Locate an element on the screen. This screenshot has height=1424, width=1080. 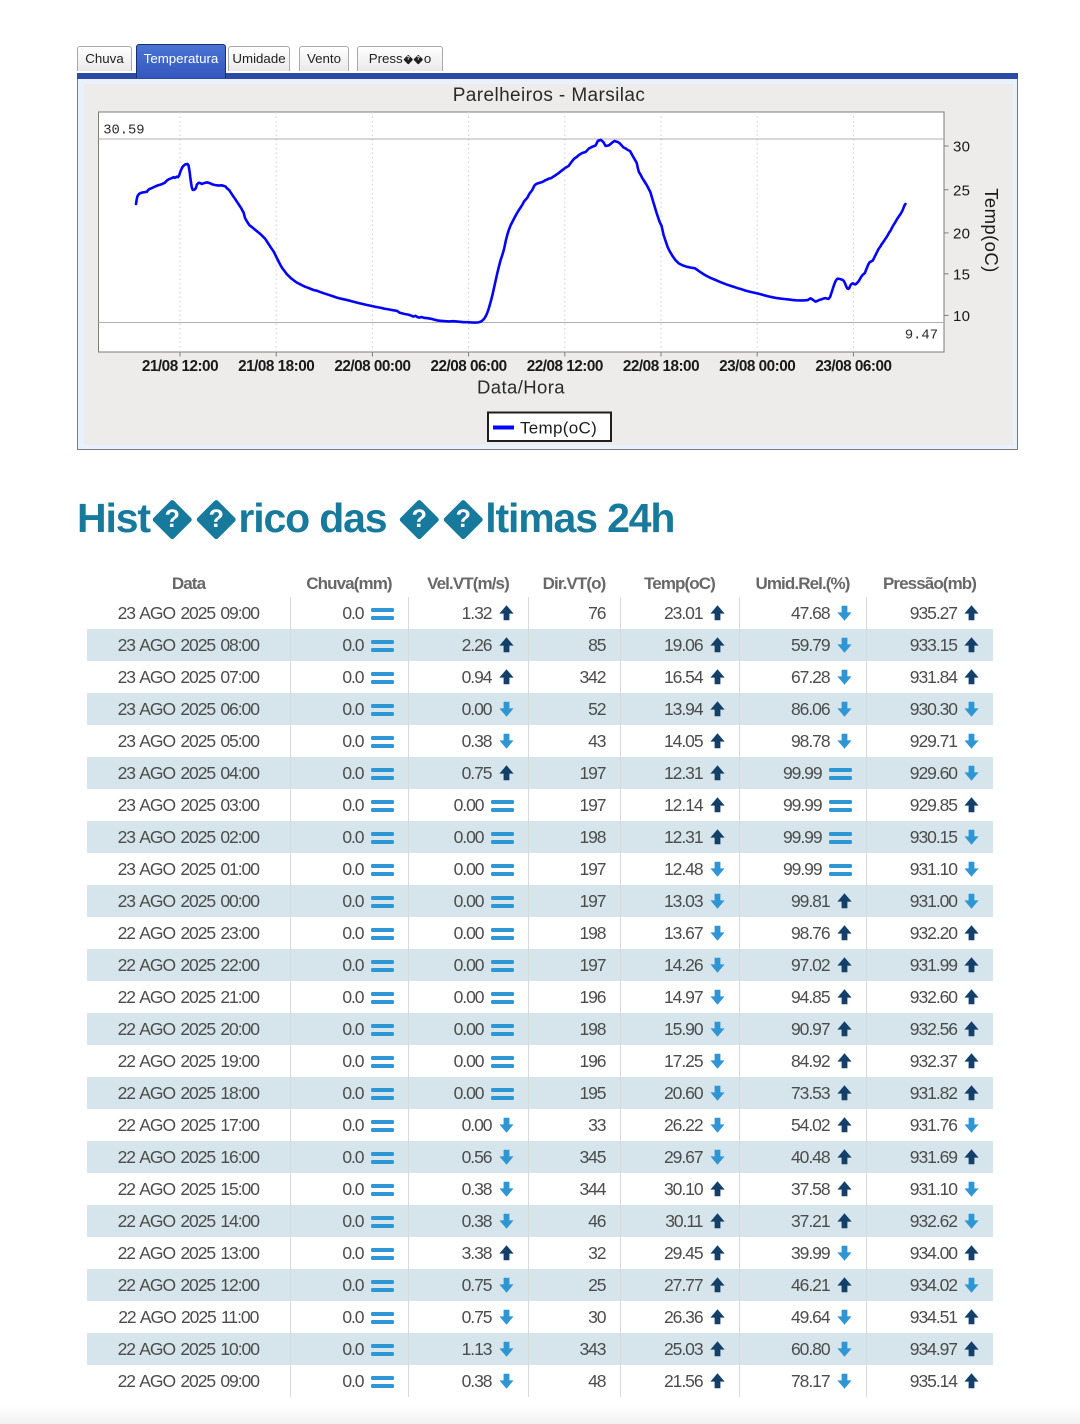
svg-text: 30.59 is located at coordinates (123, 131).